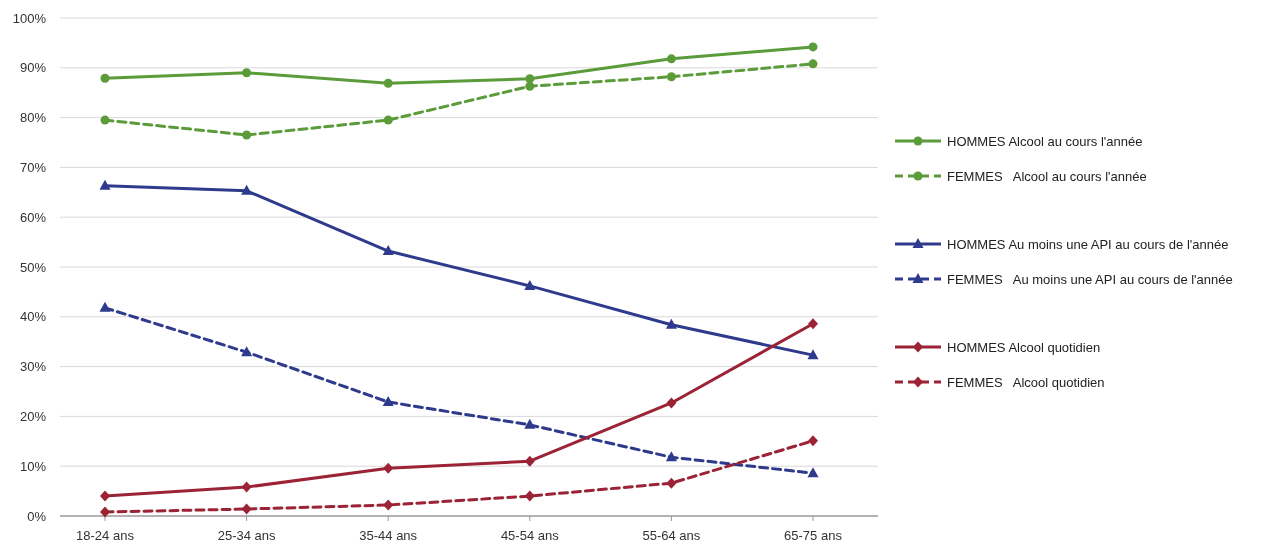 Image resolution: width=1280 pixels, height=556 pixels. What do you see at coordinates (530, 535) in the screenshot?
I see `x-tick-label: 45-54 ans` at bounding box center [530, 535].